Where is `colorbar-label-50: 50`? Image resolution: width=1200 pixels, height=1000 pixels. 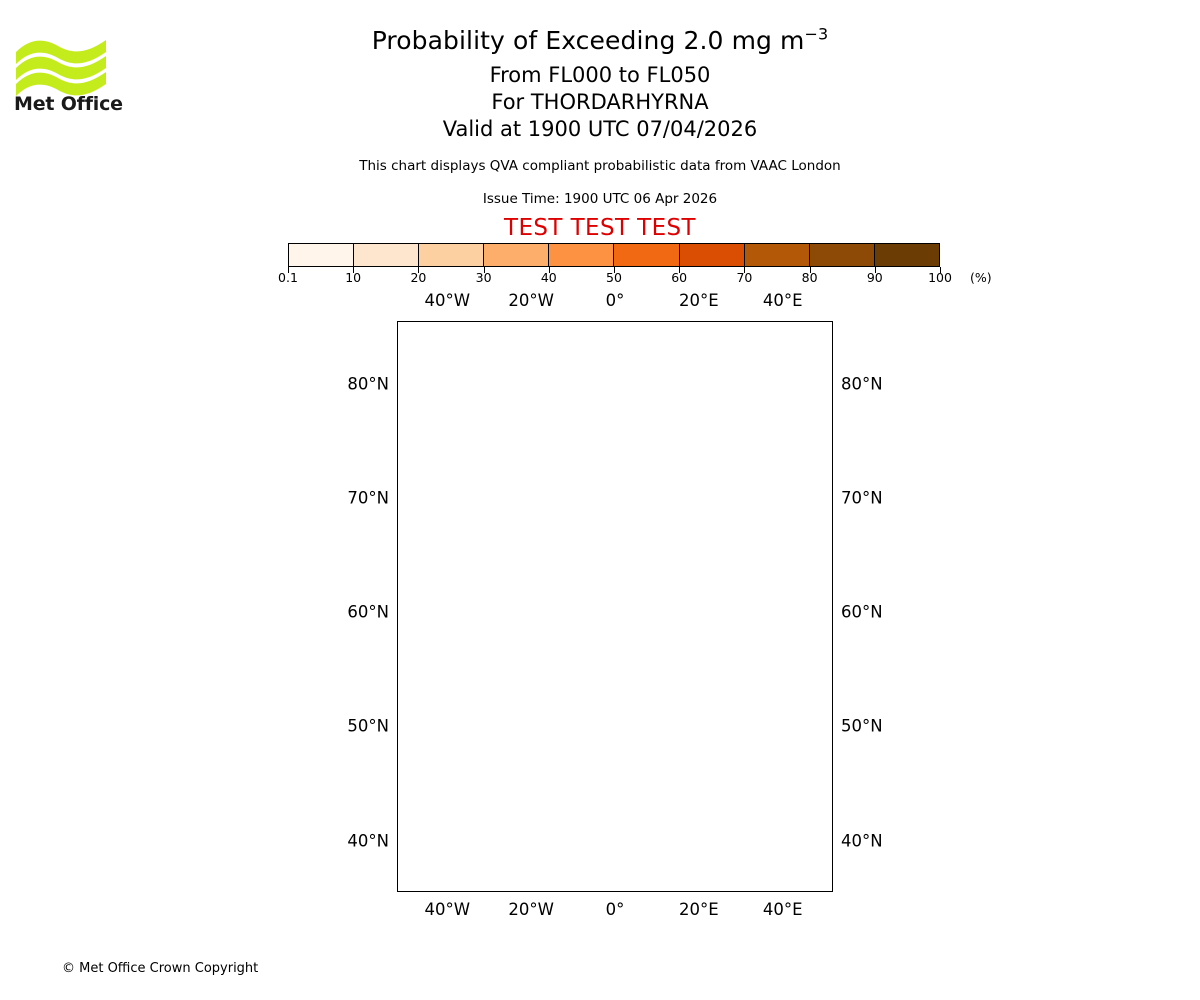
colorbar-label-50: 50 is located at coordinates (614, 277).